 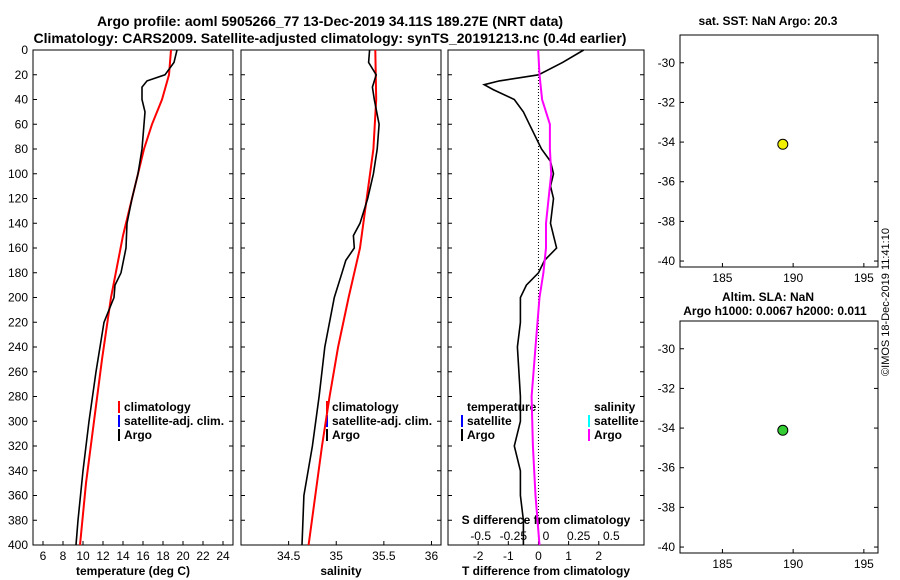 What do you see at coordinates (667, 261) in the screenshot?
I see `sst-ytick-label: -40` at bounding box center [667, 261].